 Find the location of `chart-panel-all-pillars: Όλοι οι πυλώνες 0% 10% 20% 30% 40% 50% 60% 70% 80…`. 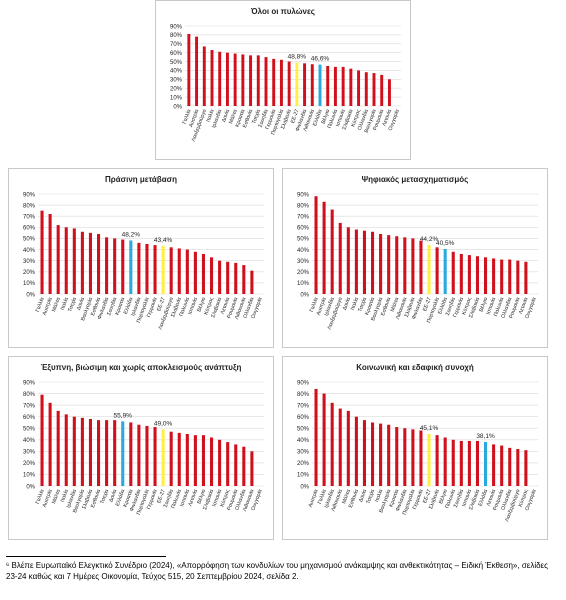

chart-panel-all-pillars: Όλοι οι πυλώνες 0% 10% 20% 30% 40% 50% 60% 70% 80… is located at coordinates (283, 80).